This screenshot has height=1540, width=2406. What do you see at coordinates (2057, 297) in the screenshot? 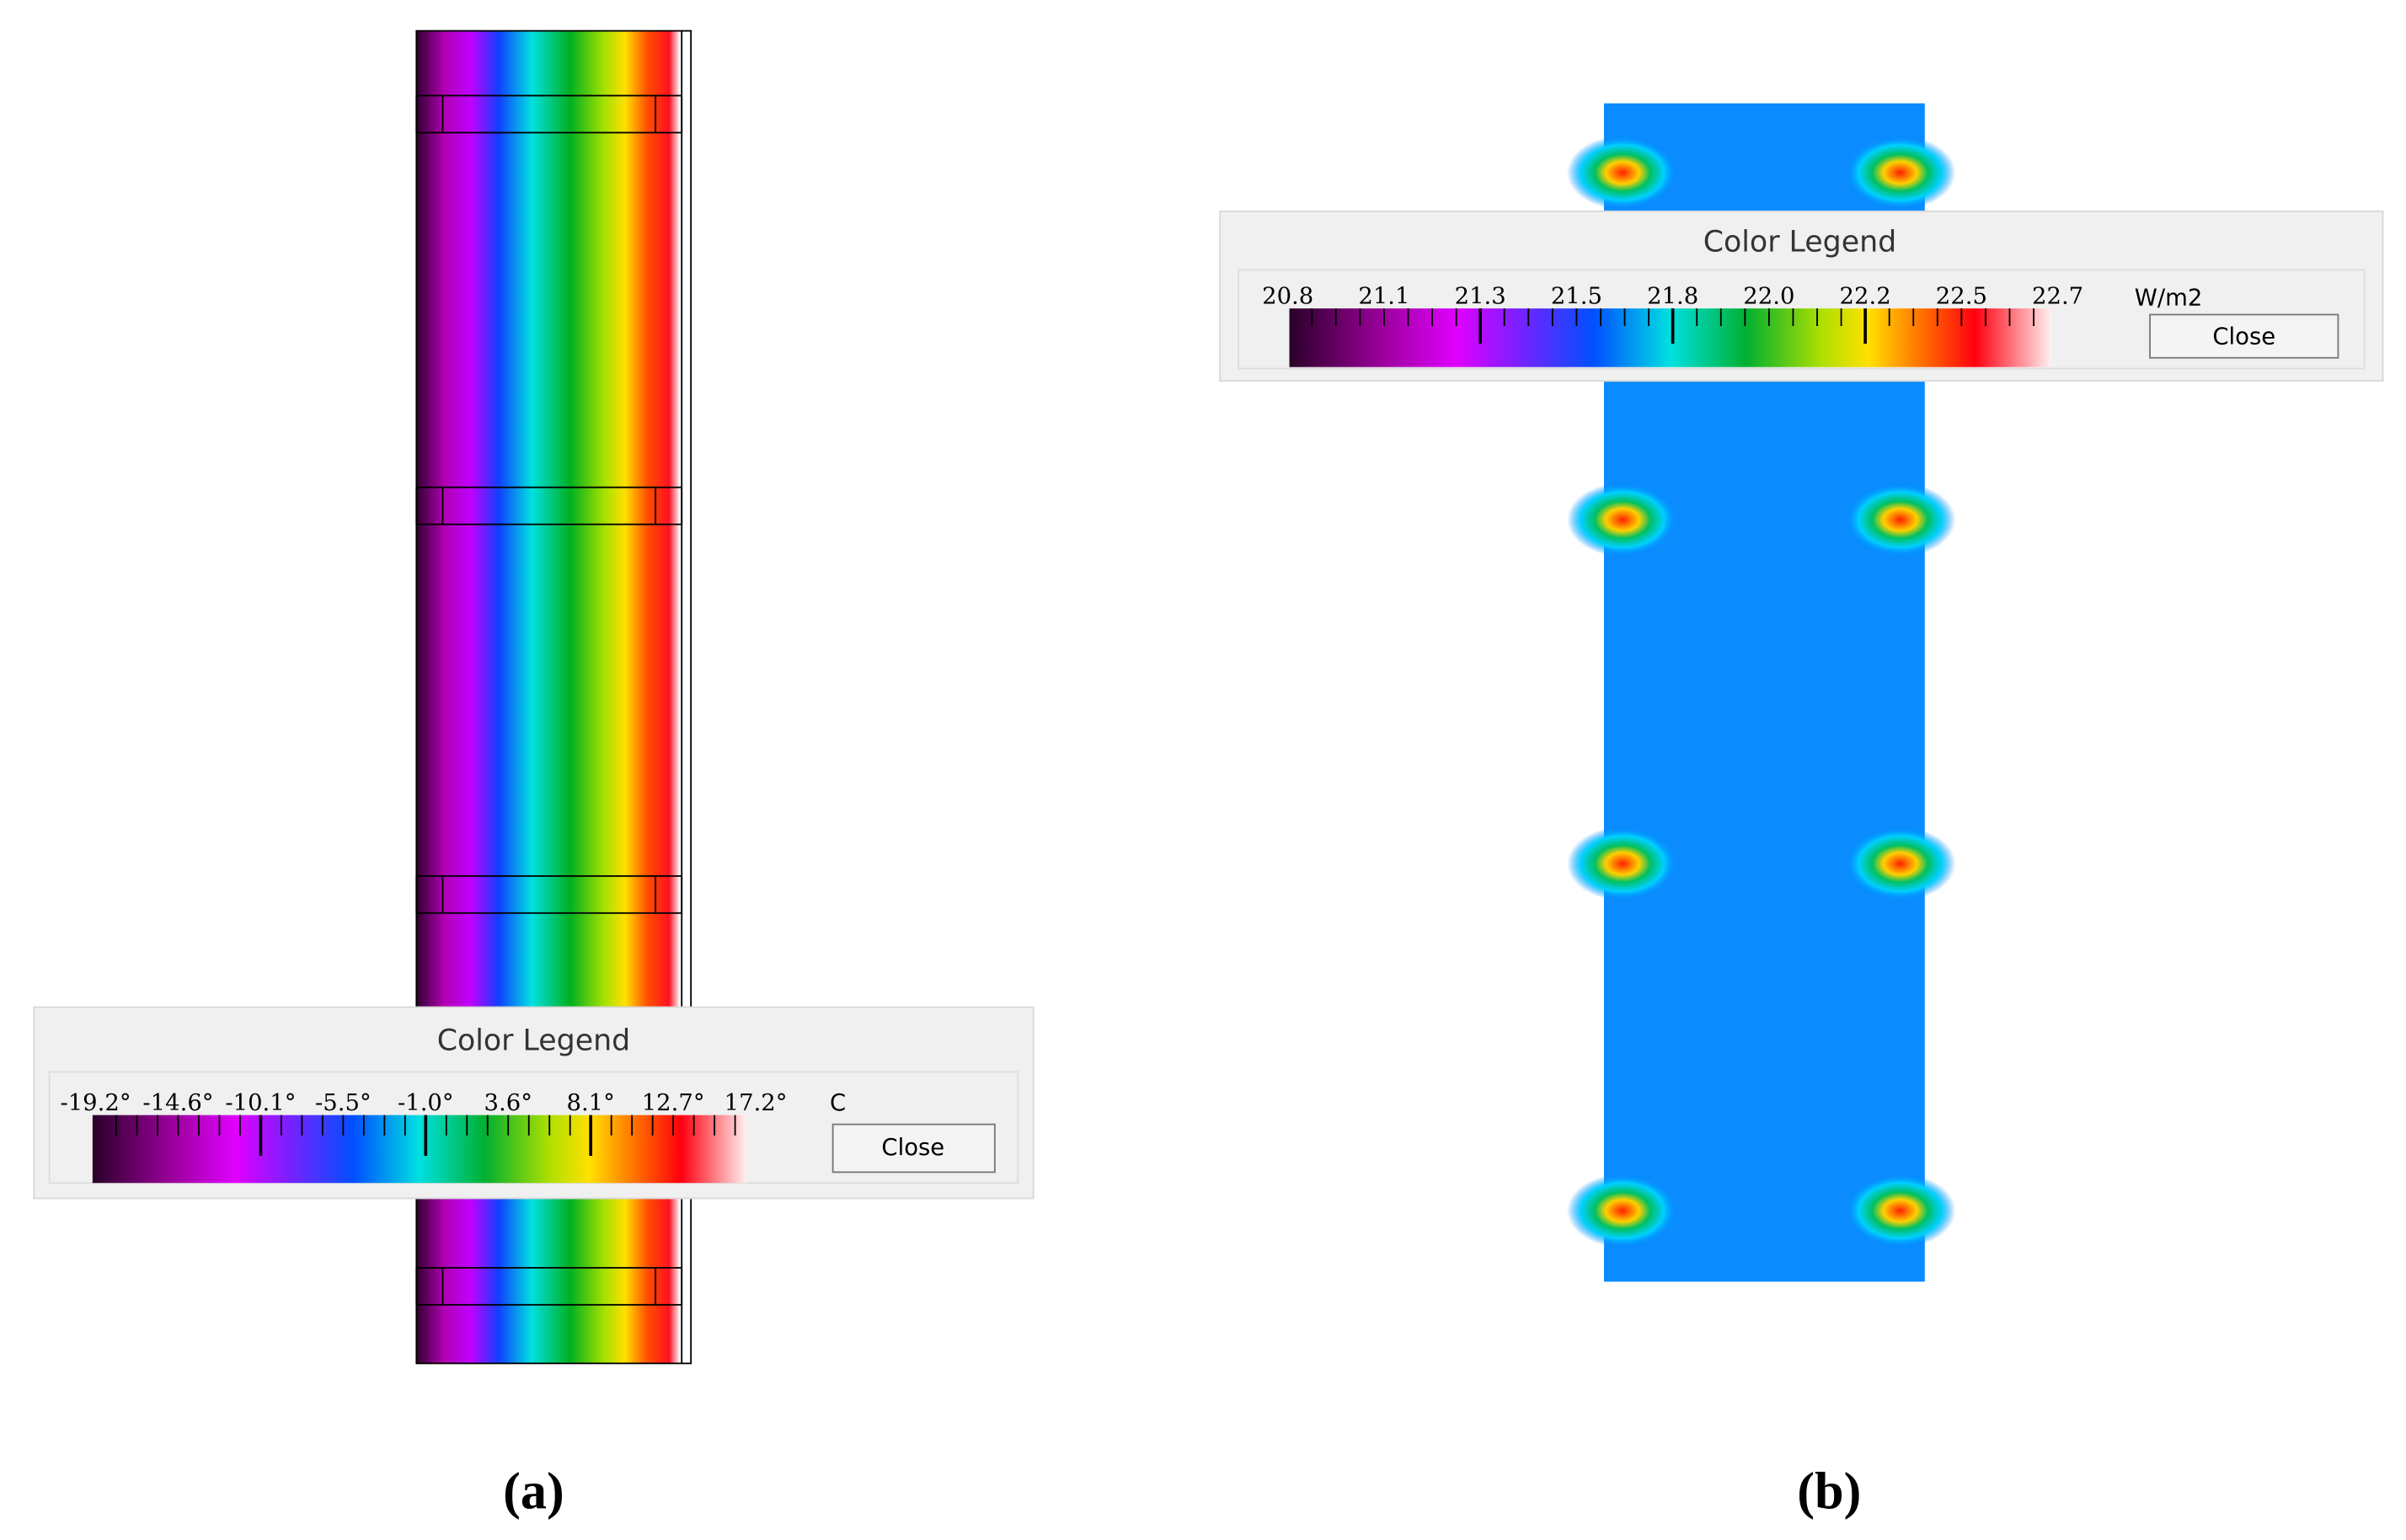
I see `legend-tick-label: 22.7` at bounding box center [2057, 297].